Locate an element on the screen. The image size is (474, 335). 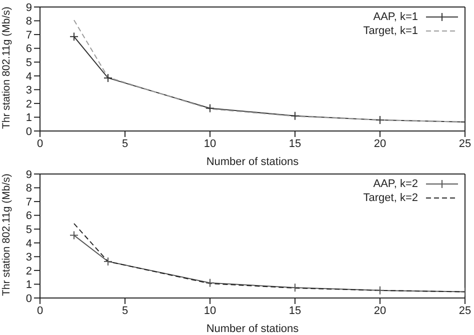
legend-label: Target, k=1 is located at coordinates (390, 31).